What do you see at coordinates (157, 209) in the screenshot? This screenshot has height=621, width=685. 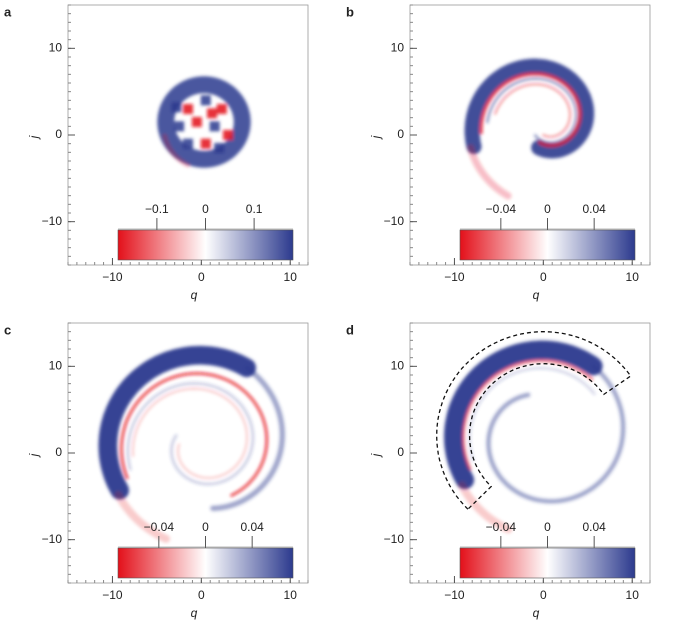 I see `colorbar-tick-label: −0.1` at bounding box center [157, 209].